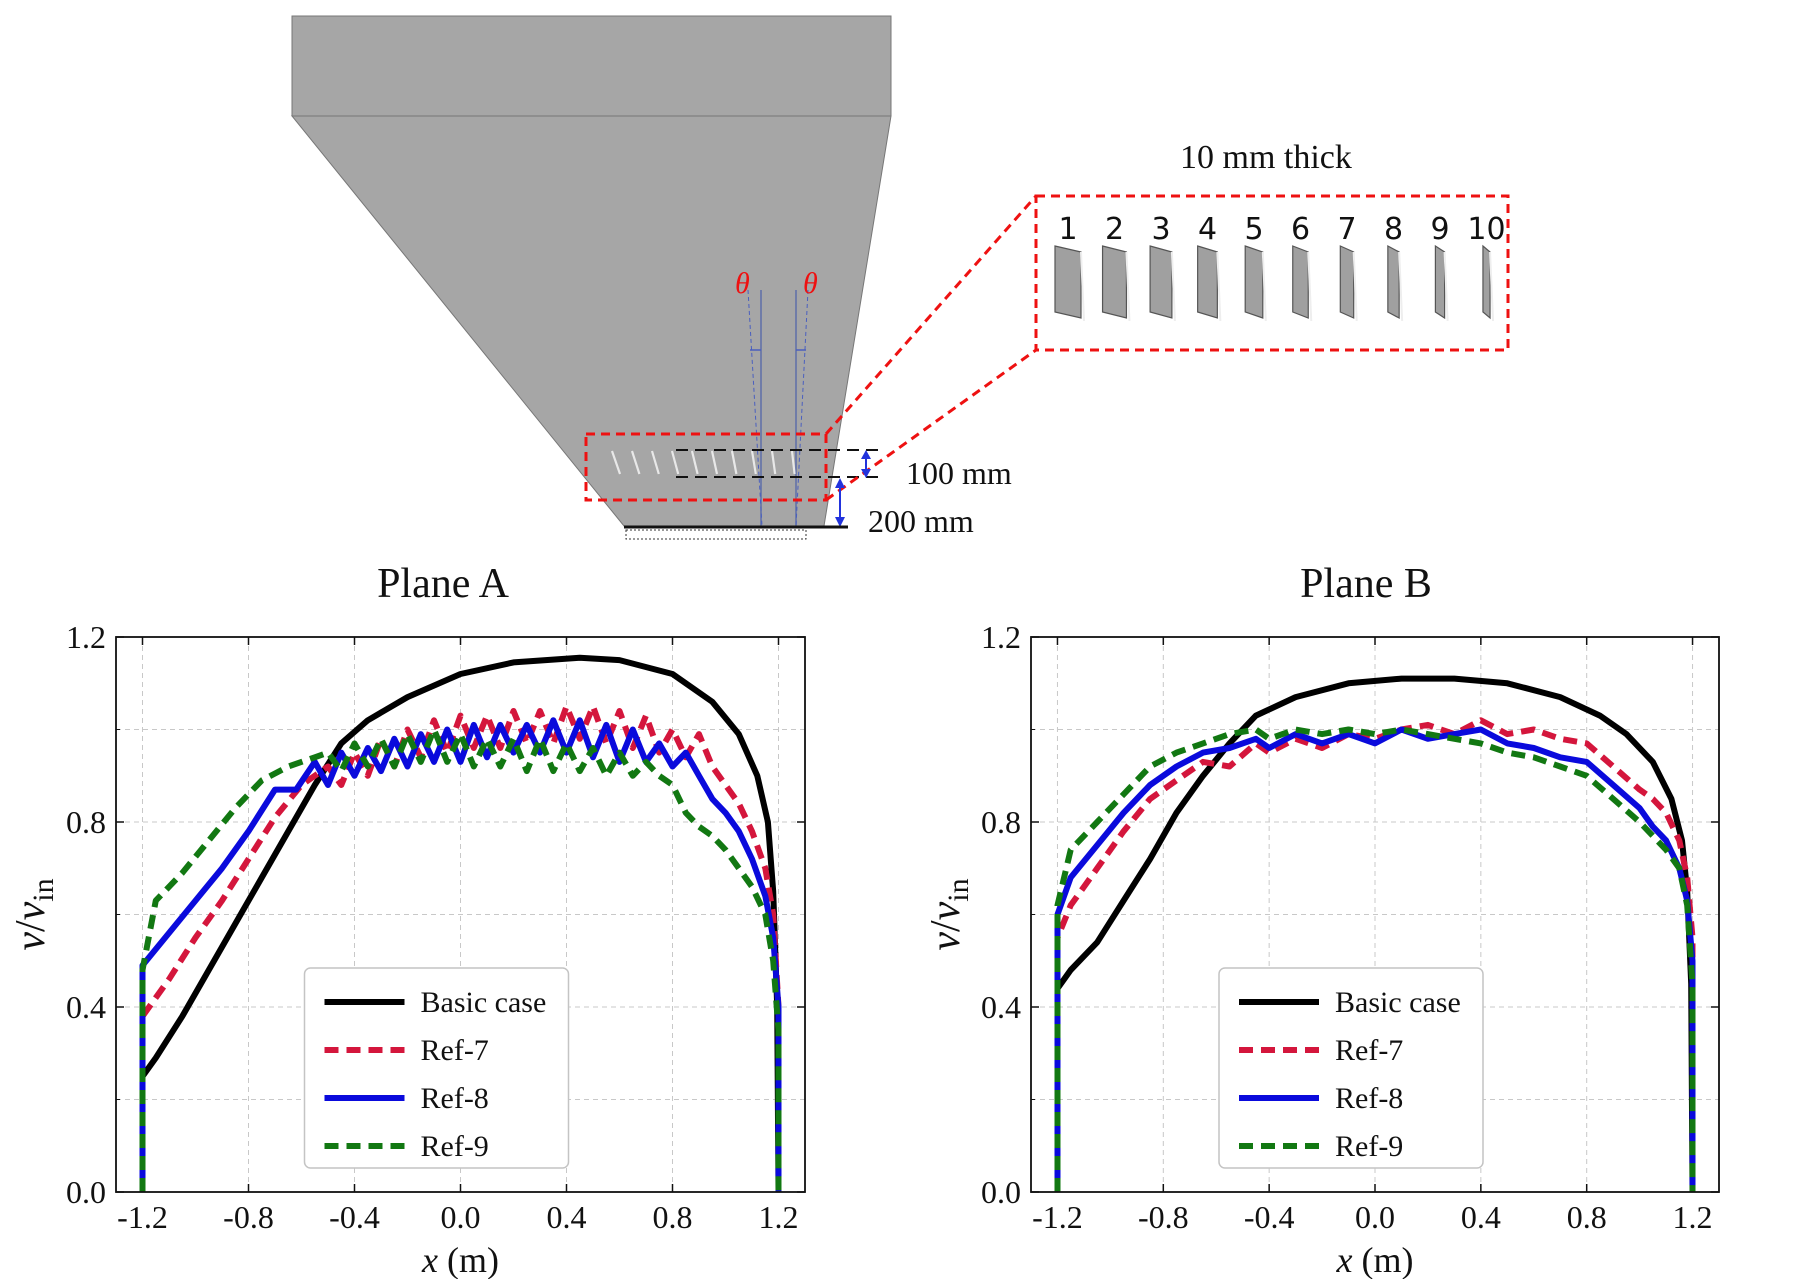  I want to click on height-arrow-head-top, so click(840, 483).